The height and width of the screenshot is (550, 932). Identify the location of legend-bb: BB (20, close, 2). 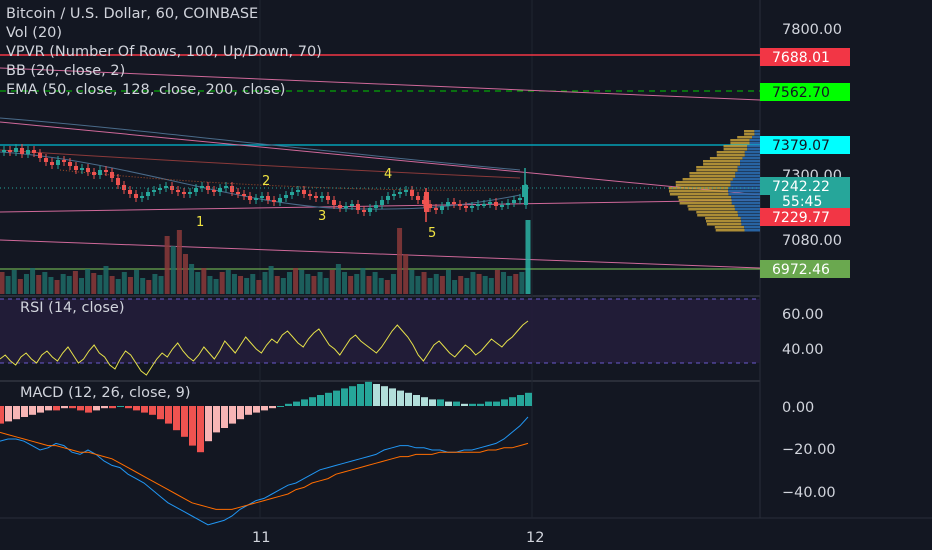
(66, 71).